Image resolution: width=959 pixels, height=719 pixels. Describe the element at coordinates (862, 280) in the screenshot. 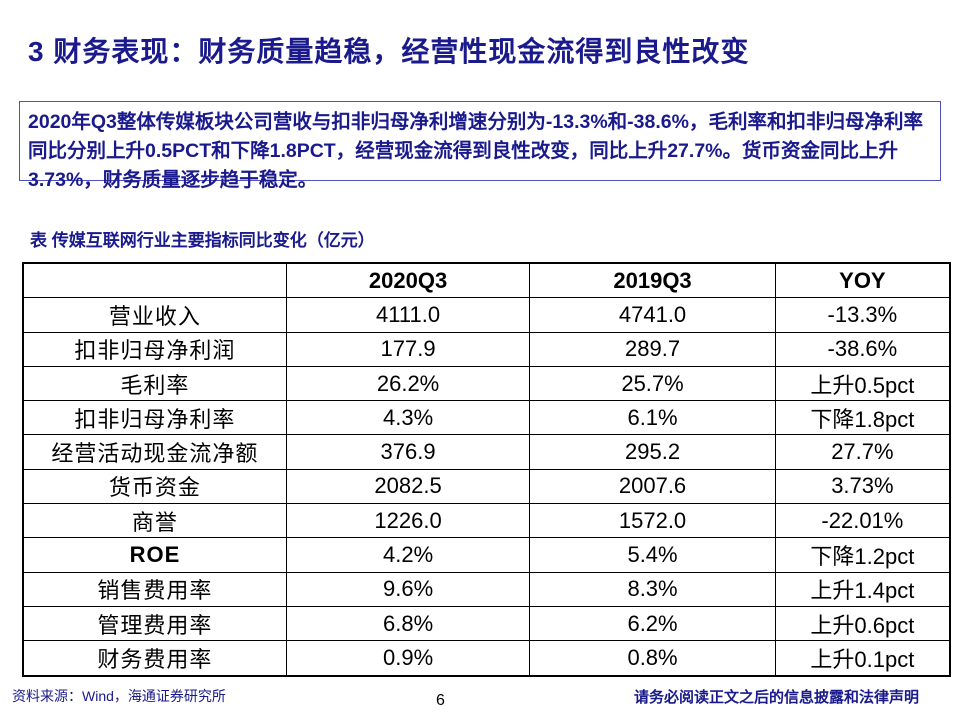

I see `header-cell: YOY` at that location.